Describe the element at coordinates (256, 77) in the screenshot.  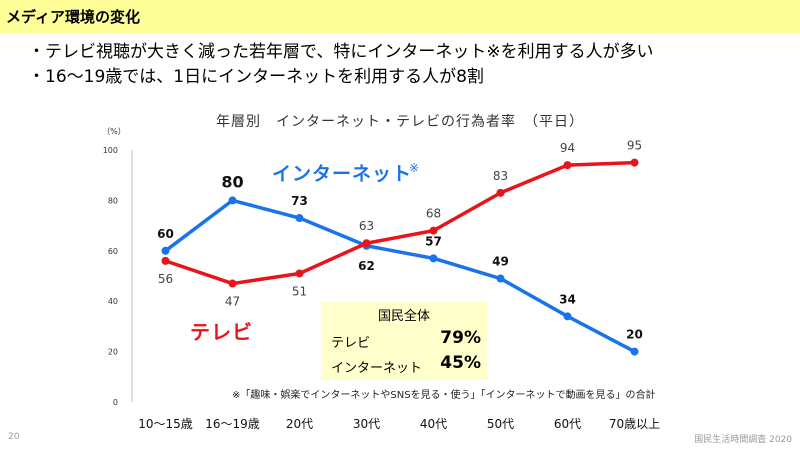
I see `bullet-item: ・16～19歳では、1日にインターネットを利用する人が8割` at that location.